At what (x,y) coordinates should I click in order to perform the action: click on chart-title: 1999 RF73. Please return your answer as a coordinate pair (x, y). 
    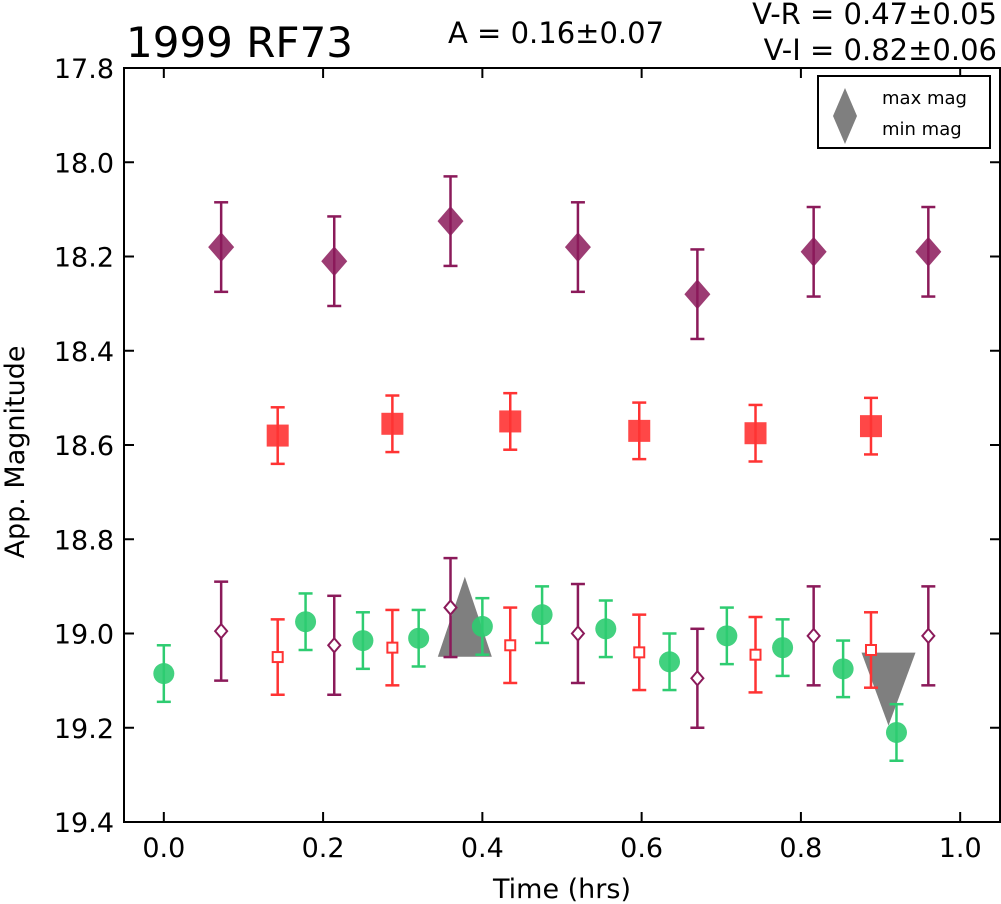
    Looking at the image, I should click on (239, 42).